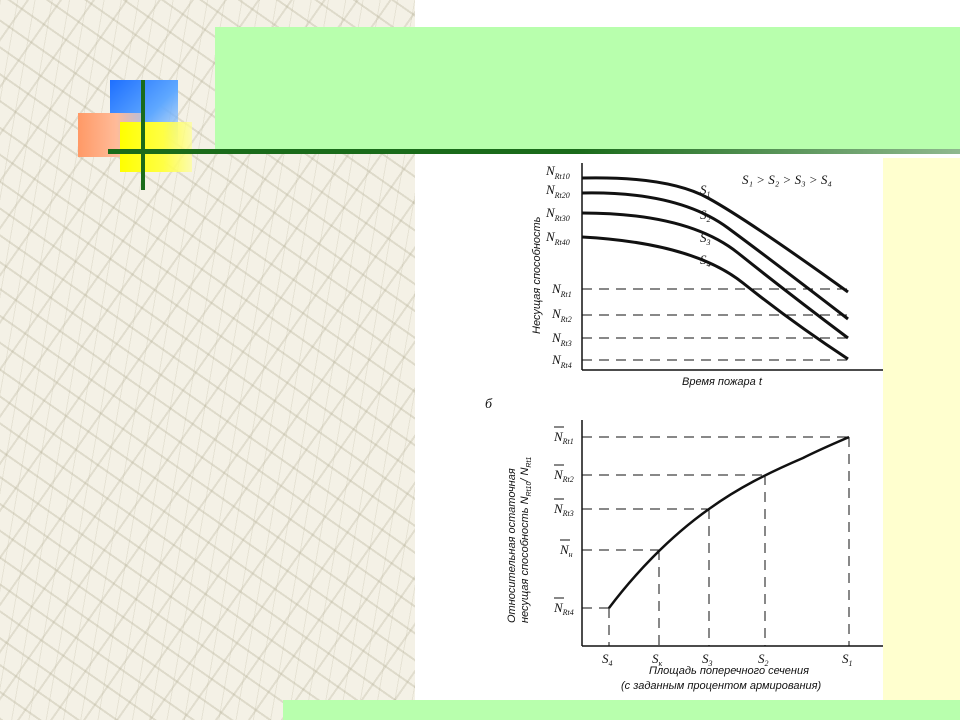 This screenshot has width=960, height=720. I want to click on curve-s2, so click(715, 256).